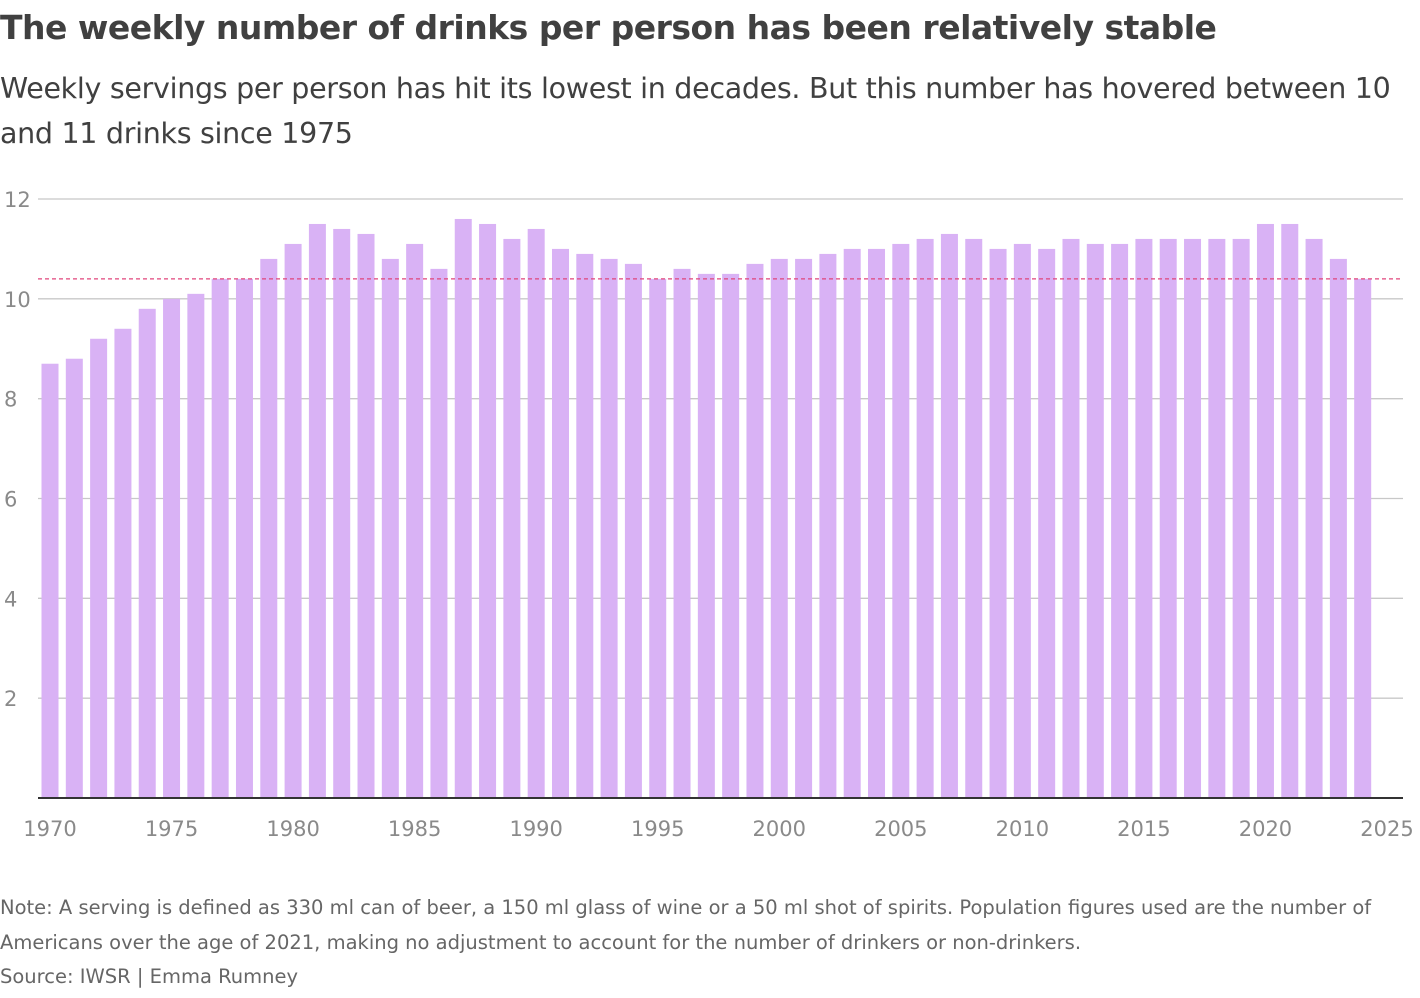  Describe the element at coordinates (900, 829) in the screenshot. I see `x-tick-label: 2005` at that location.